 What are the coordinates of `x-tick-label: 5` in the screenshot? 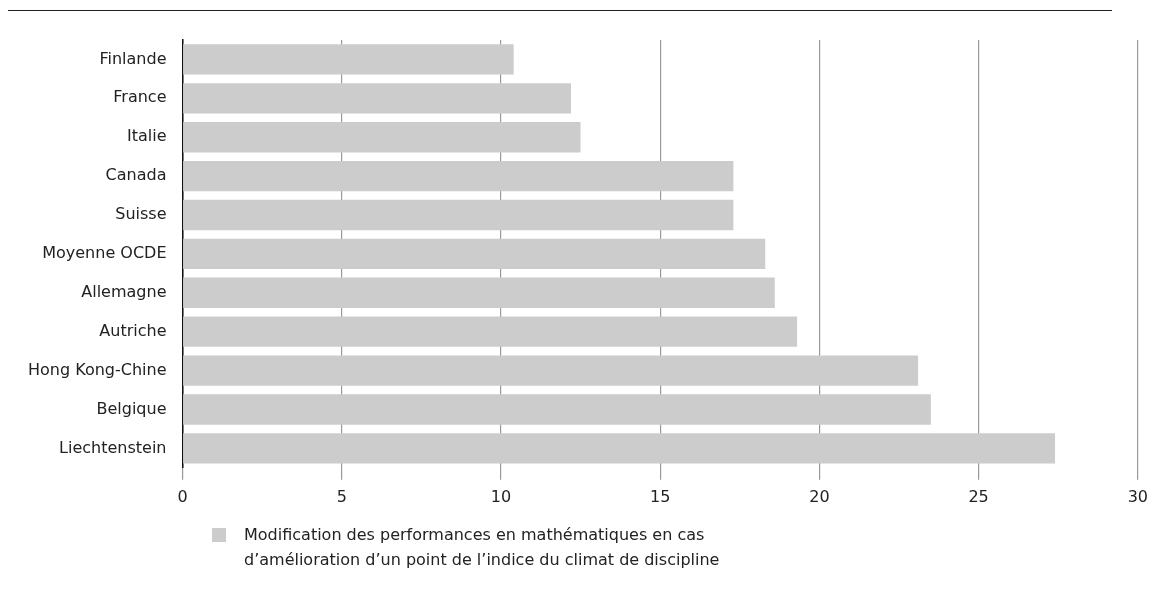 It's located at (341, 496).